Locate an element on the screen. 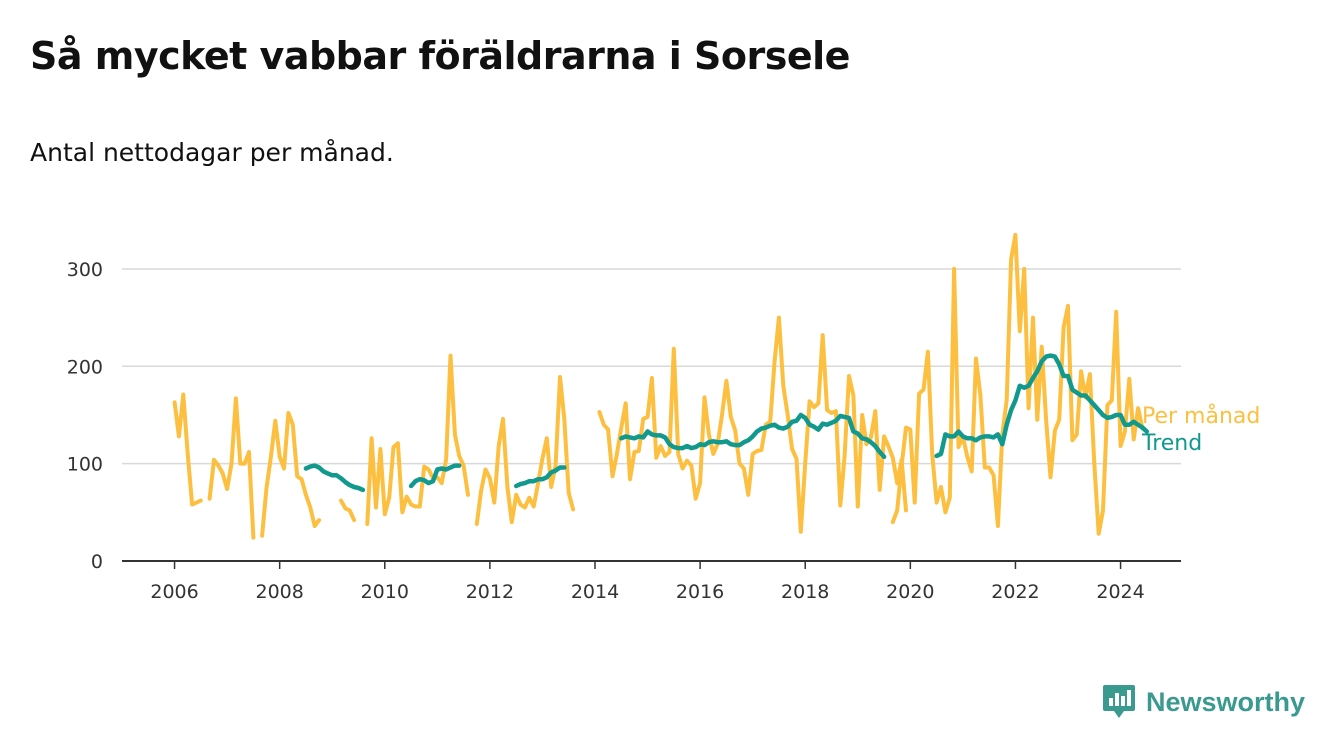 The height and width of the screenshot is (753, 1340). y-tick-label: 0 is located at coordinates (97, 562).